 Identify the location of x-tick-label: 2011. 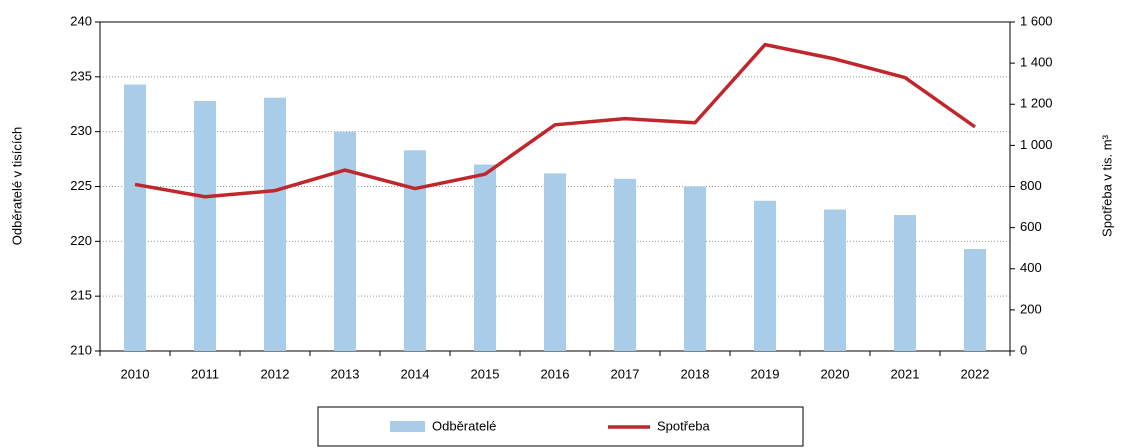
(205, 373).